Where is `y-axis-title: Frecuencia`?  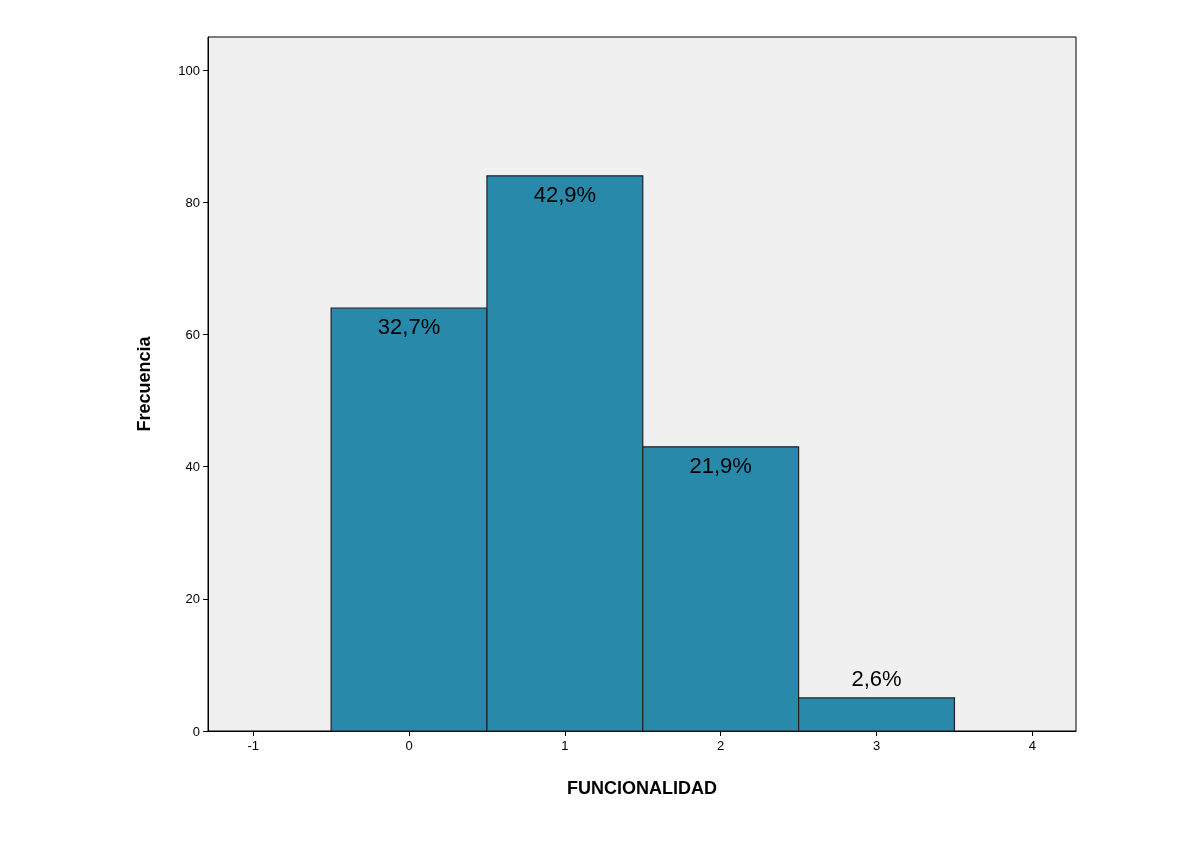 y-axis-title: Frecuencia is located at coordinates (144, 383).